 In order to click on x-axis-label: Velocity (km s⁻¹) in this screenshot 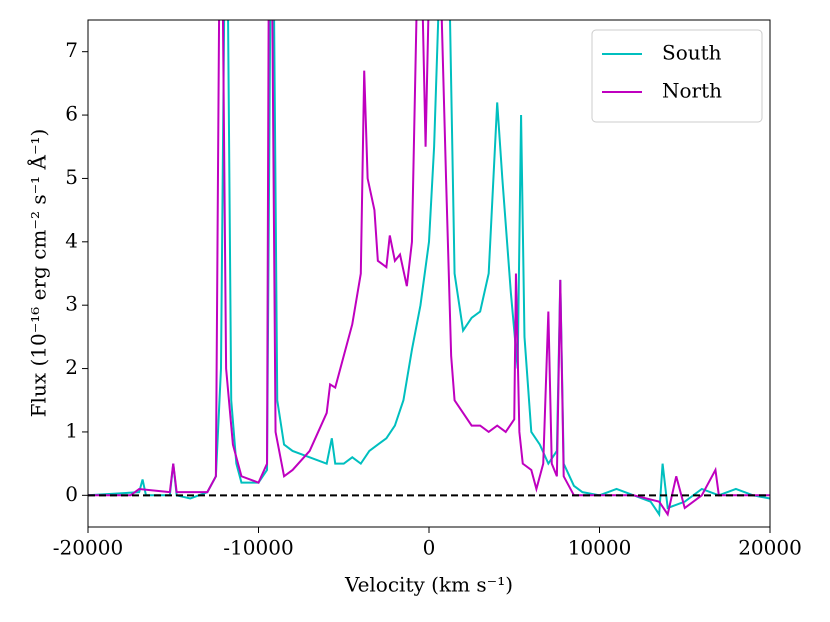, I will do `click(428, 585)`.